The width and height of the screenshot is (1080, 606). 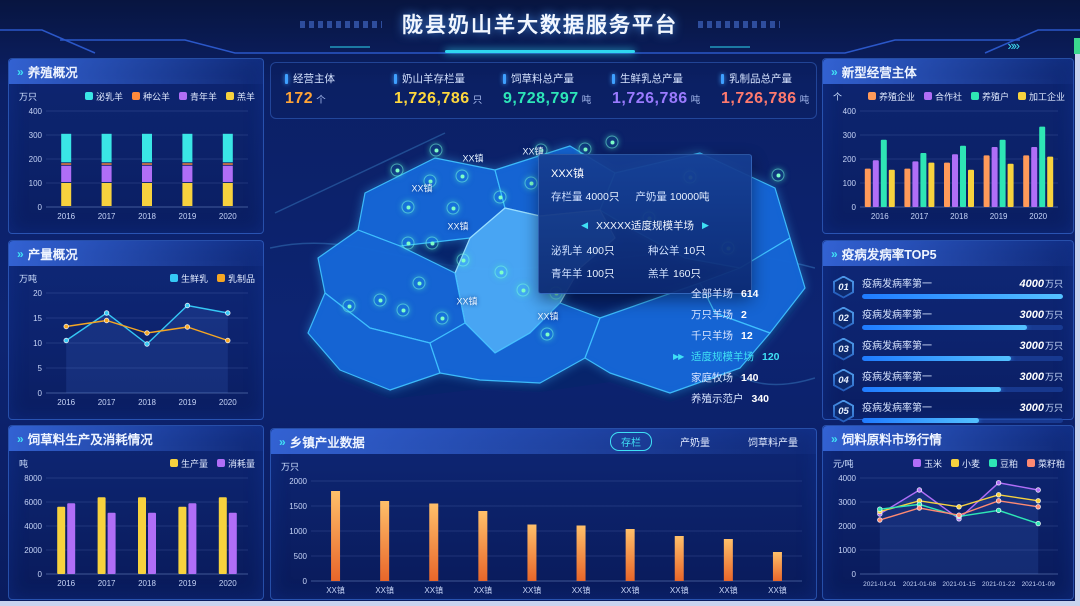 I want to click on farm-stat-row: 家庭牧场 140, so click(x=742, y=377).